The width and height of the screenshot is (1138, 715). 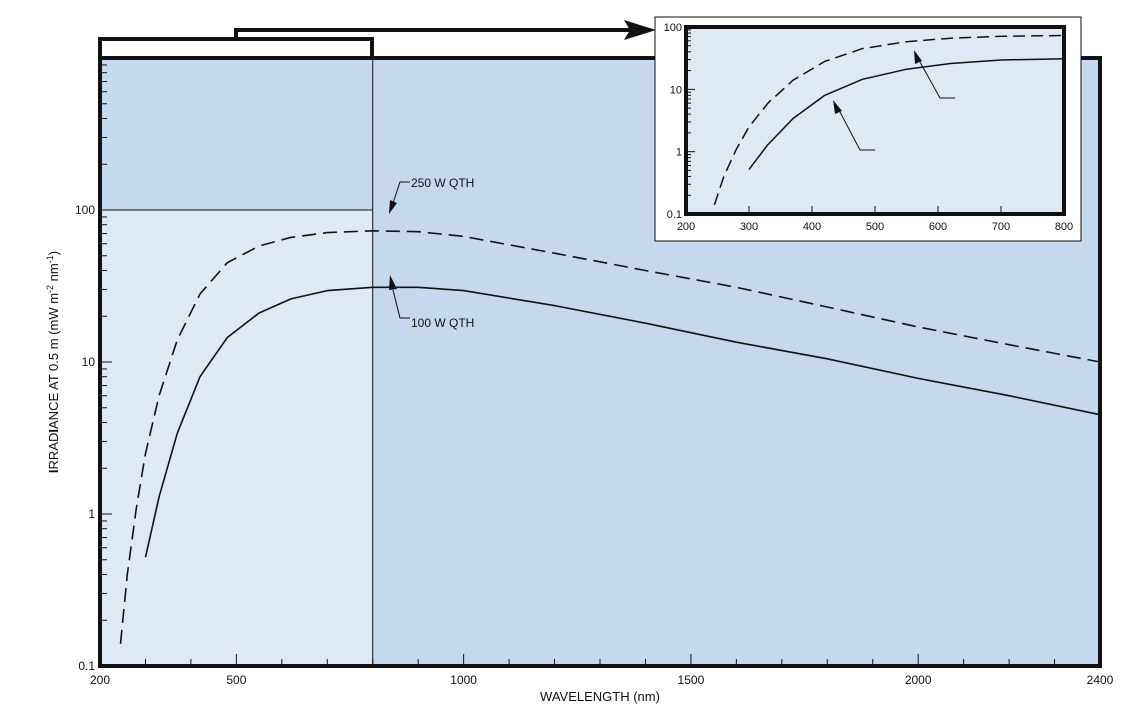 What do you see at coordinates (640, 30) in the screenshot?
I see `zoom-arrow-head` at bounding box center [640, 30].